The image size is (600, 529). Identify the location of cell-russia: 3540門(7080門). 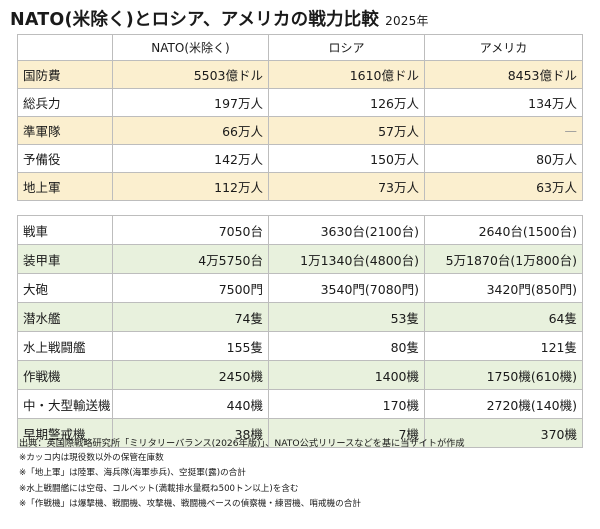
(346, 288).